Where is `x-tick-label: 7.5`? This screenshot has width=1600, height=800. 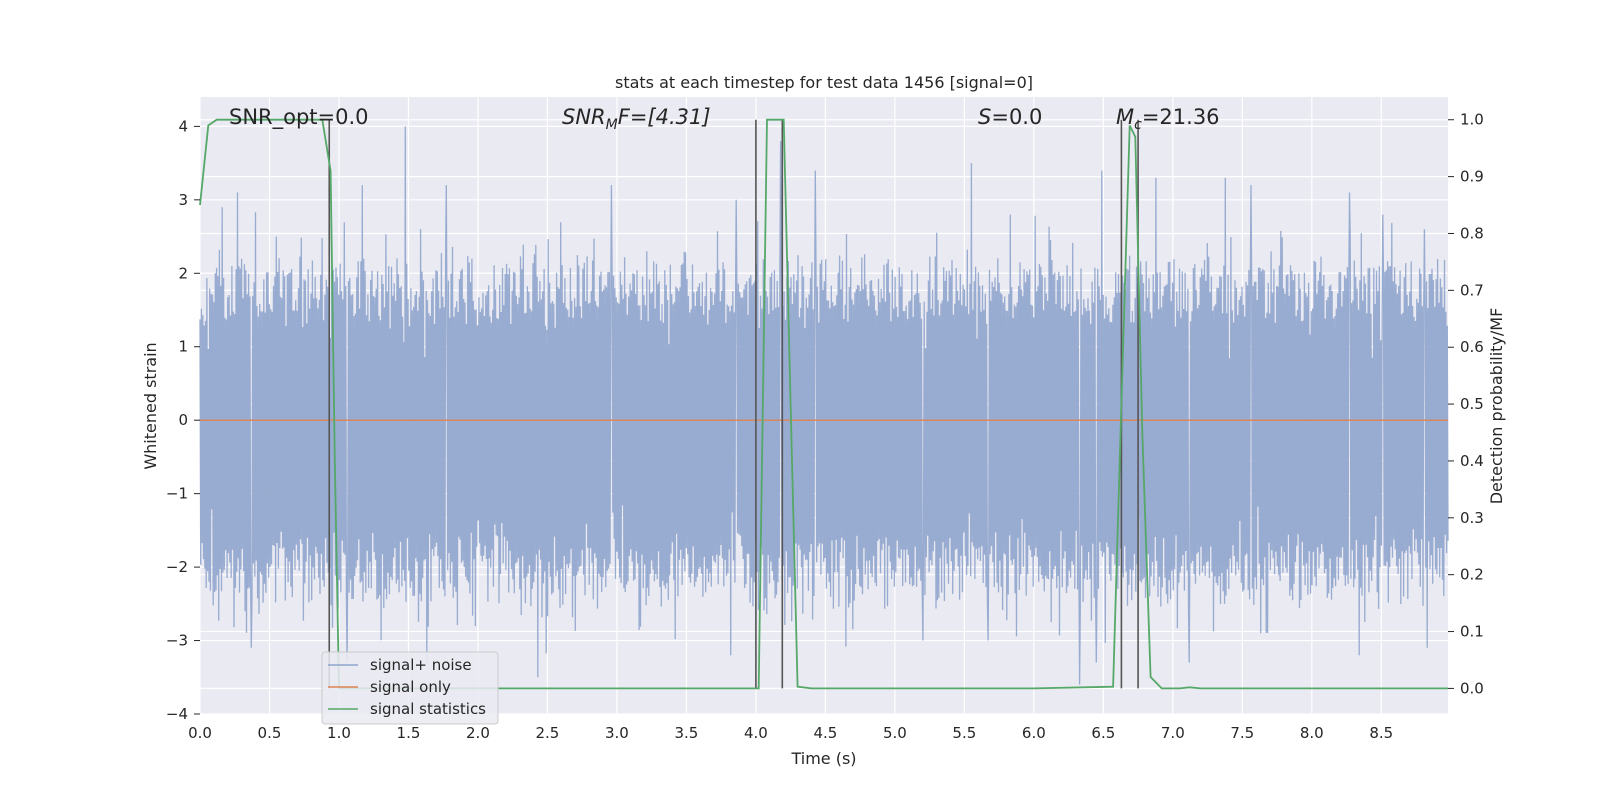 x-tick-label: 7.5 is located at coordinates (1242, 733).